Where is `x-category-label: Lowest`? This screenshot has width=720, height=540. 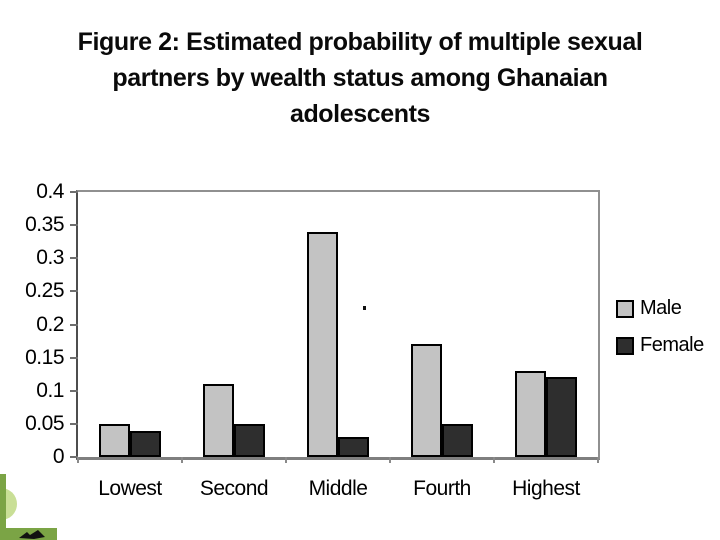
x-category-label: Lowest is located at coordinates (130, 488).